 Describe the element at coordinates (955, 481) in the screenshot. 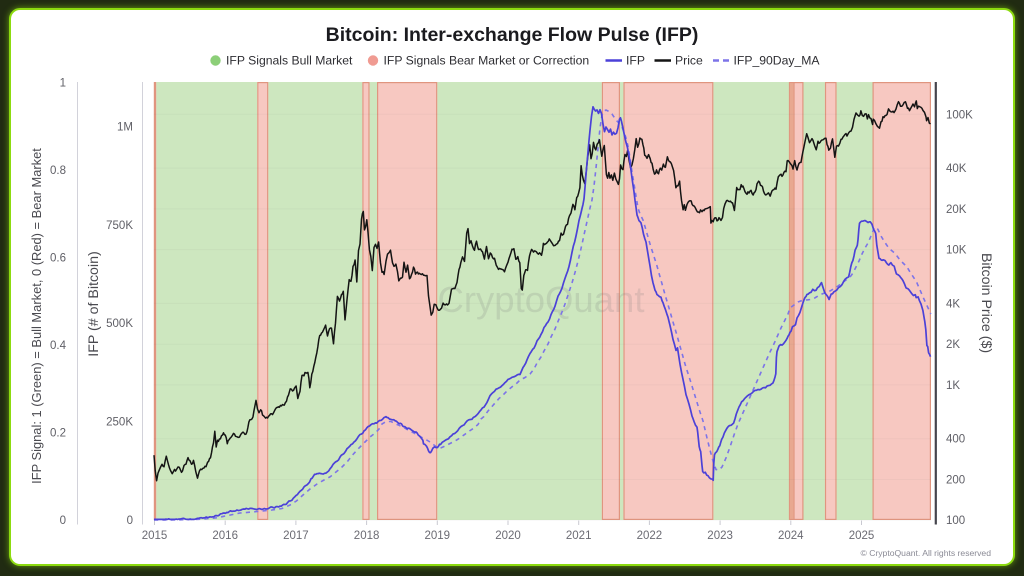

I see `svg-text: 200` at that location.